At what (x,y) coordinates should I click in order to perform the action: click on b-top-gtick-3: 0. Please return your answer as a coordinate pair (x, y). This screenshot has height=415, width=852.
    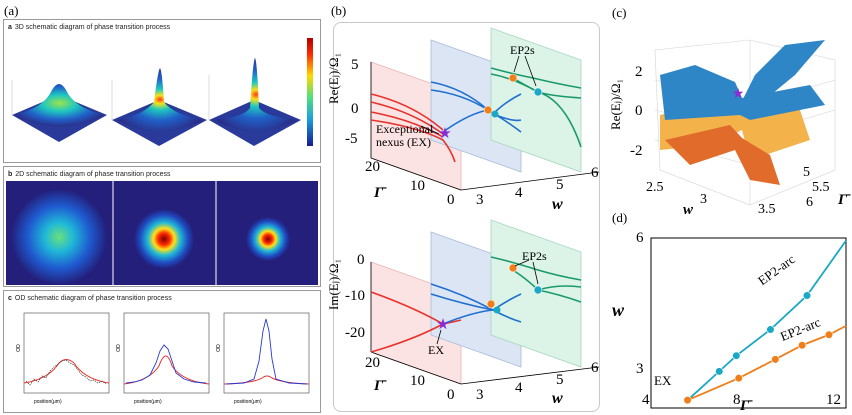
    Looking at the image, I should click on (451, 200).